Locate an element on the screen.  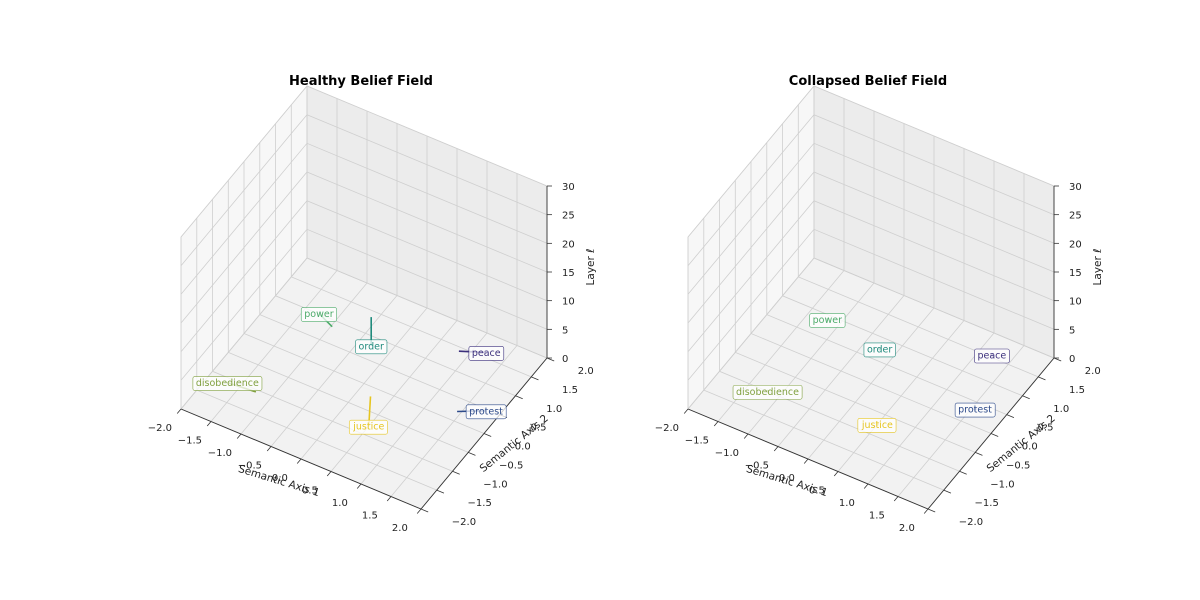
chart-title: Healthy Belief Field is located at coordinates (361, 81).